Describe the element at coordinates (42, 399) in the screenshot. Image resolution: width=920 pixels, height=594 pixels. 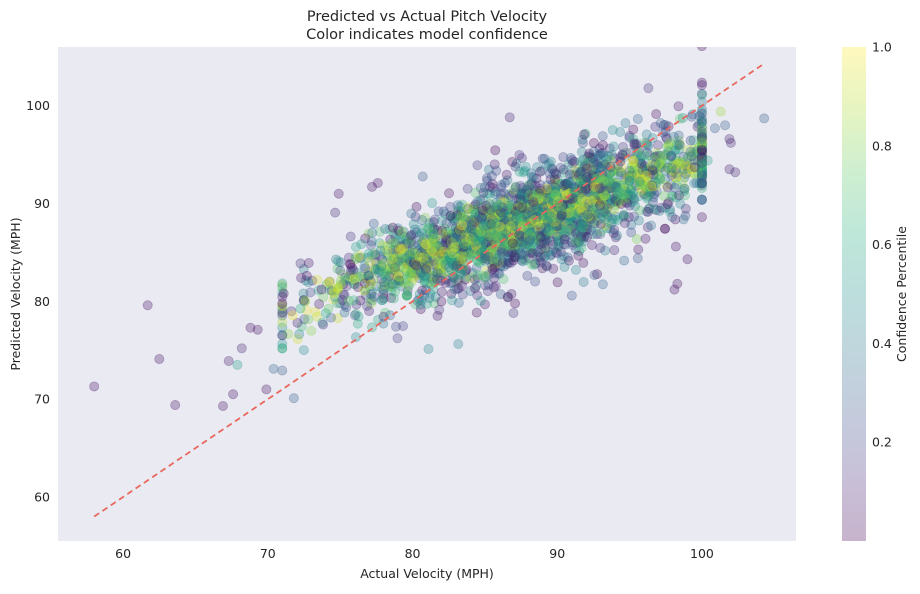
I see `y-tick-label: 70` at that location.